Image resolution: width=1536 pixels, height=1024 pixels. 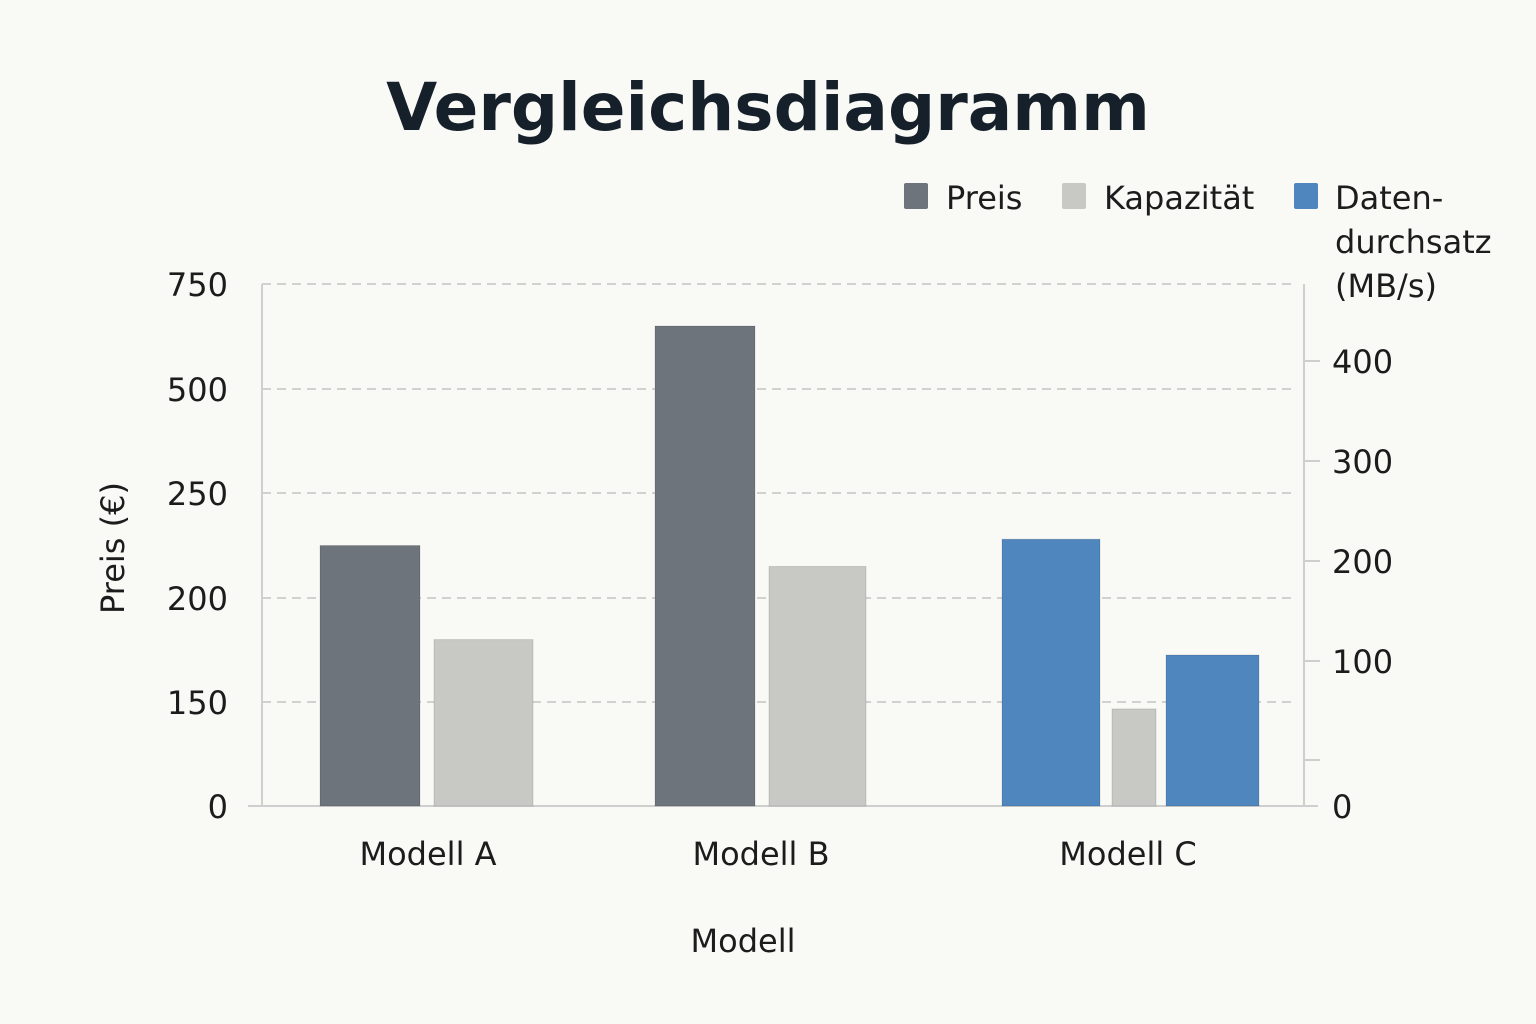 What do you see at coordinates (1179, 198) in the screenshot?
I see `legend-label: Kapazität` at bounding box center [1179, 198].